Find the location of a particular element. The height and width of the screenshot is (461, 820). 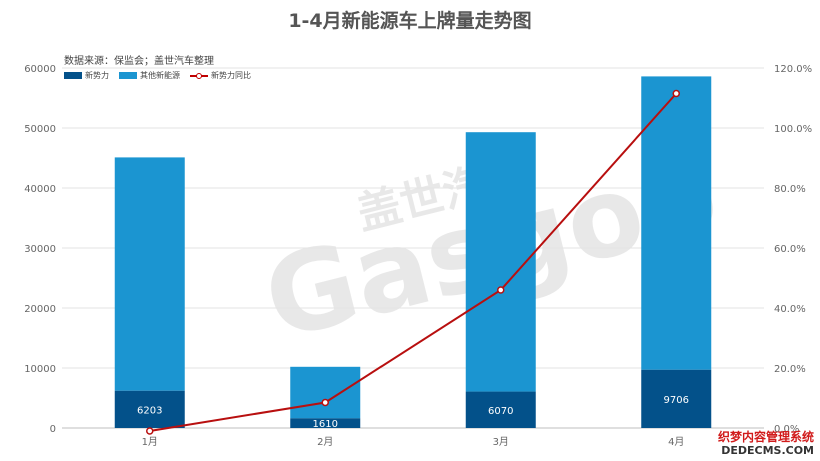

legend-label-other-ev: 其他新能源 is located at coordinates (160, 75).